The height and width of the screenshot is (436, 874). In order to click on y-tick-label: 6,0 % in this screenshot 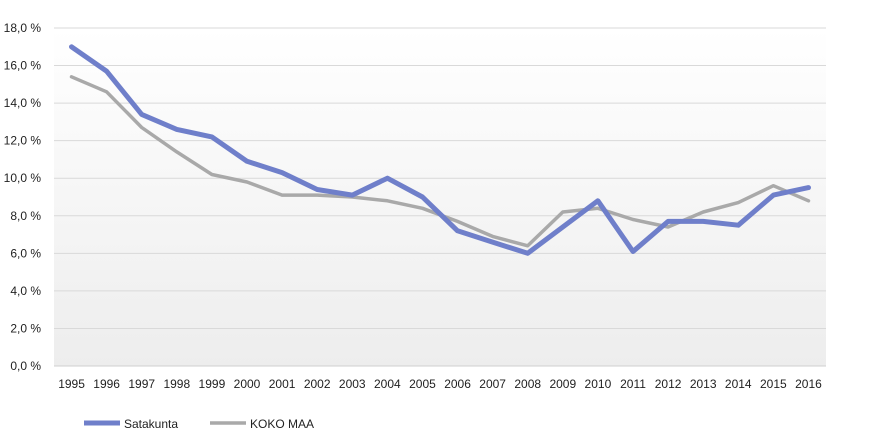, I will do `click(25, 253)`.